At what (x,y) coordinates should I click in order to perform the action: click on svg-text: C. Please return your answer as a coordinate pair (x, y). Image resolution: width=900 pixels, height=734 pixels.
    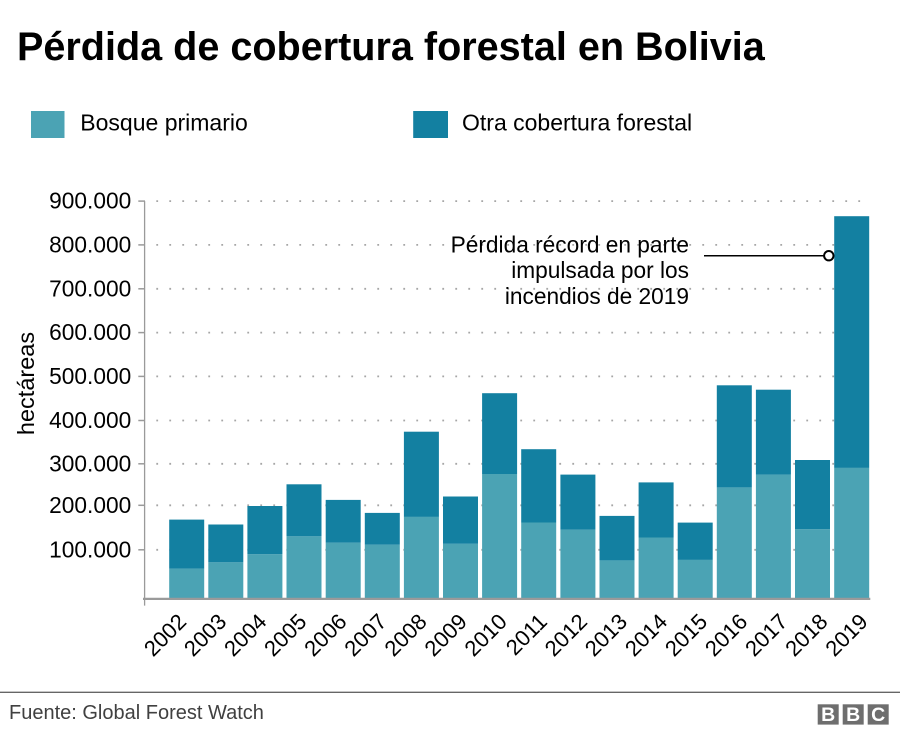
    Looking at the image, I should click on (878, 715).